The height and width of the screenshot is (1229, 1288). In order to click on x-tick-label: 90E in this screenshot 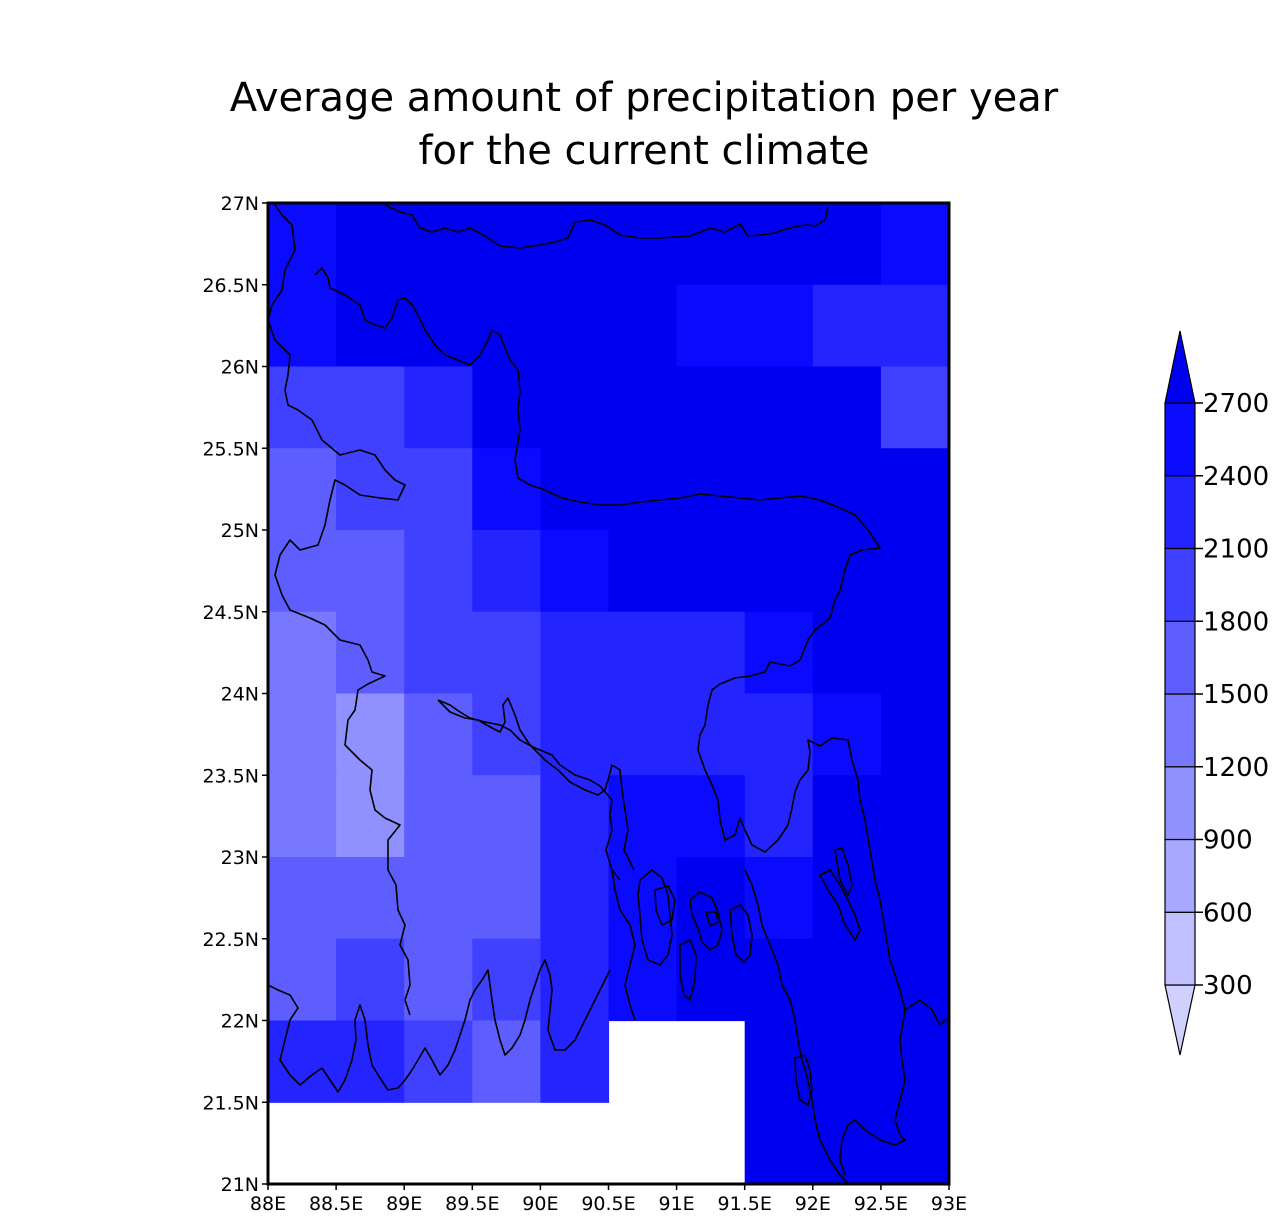, I will do `click(540, 1204)`.